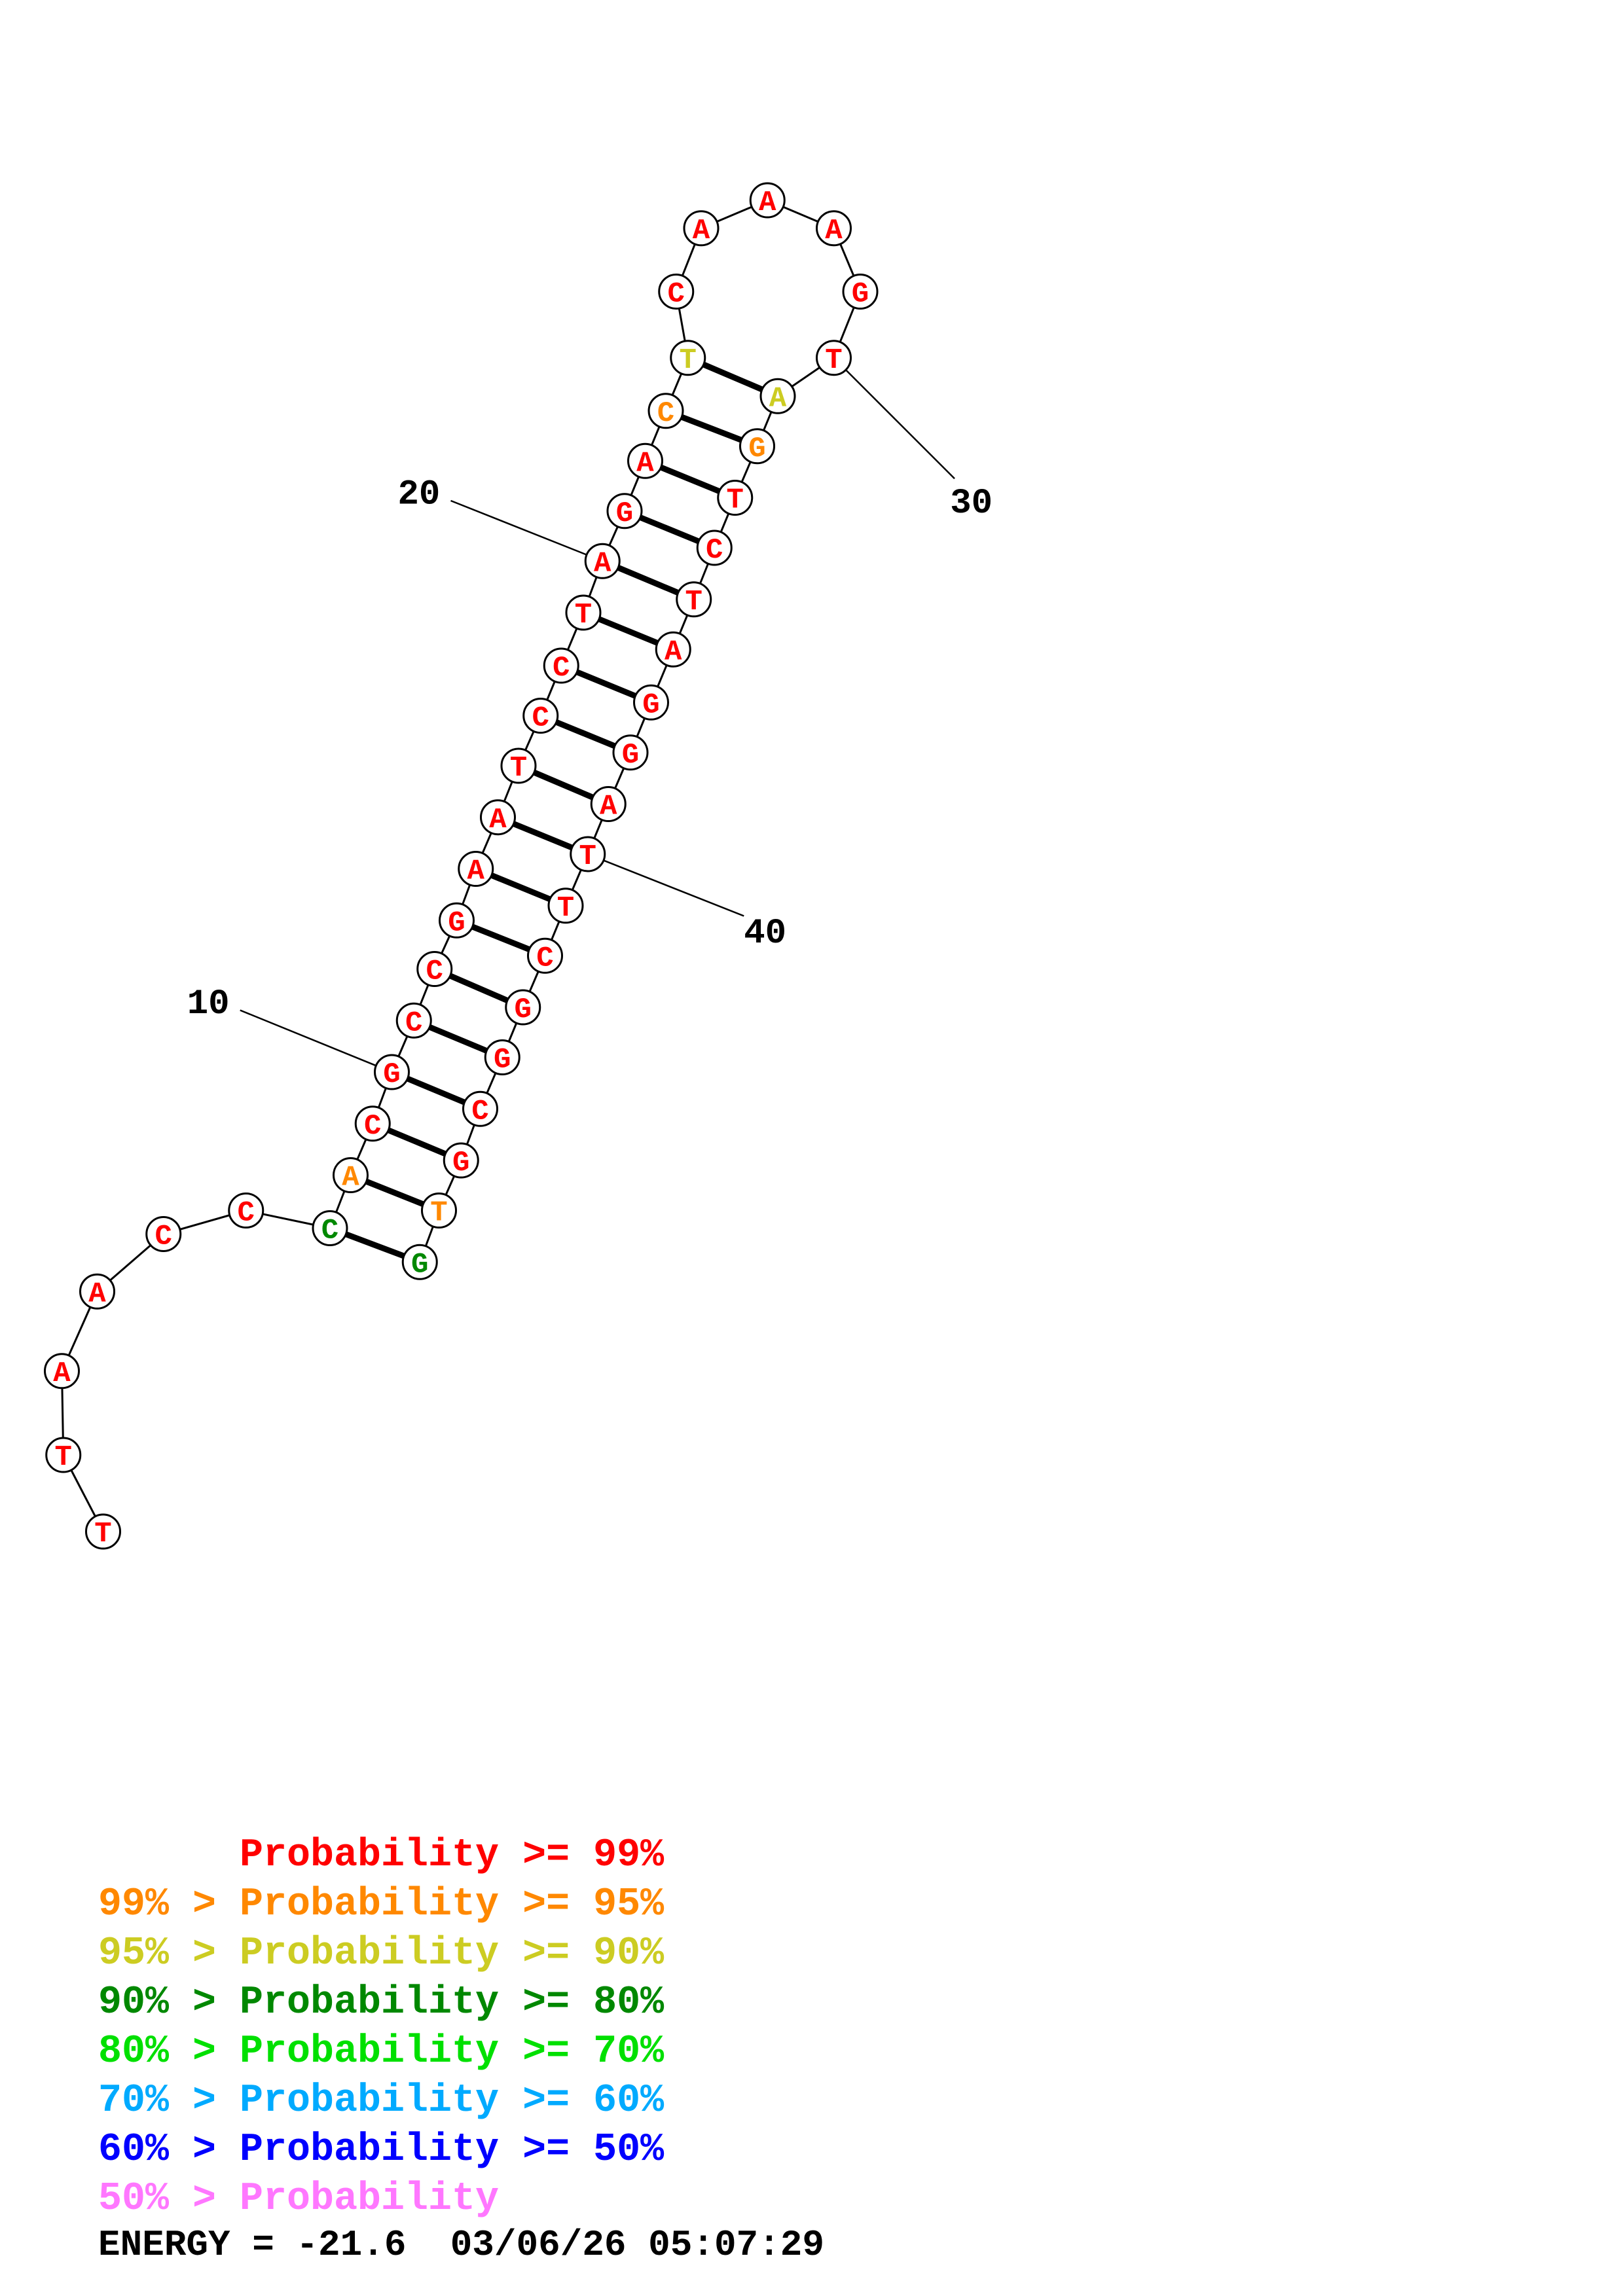 Image resolution: width=1623 pixels, height=2296 pixels. I want to click on nucleotide-26: A, so click(701, 228).